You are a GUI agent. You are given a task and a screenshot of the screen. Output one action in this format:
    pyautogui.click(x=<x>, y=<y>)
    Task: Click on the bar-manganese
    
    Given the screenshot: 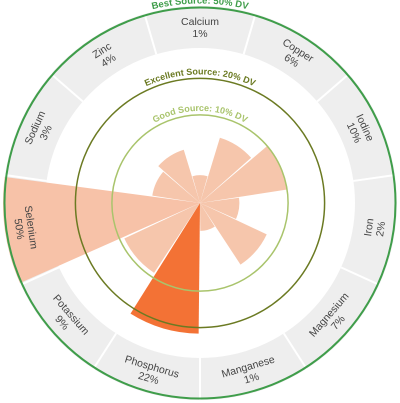 What is the action you would take?
    pyautogui.click(x=207, y=217)
    